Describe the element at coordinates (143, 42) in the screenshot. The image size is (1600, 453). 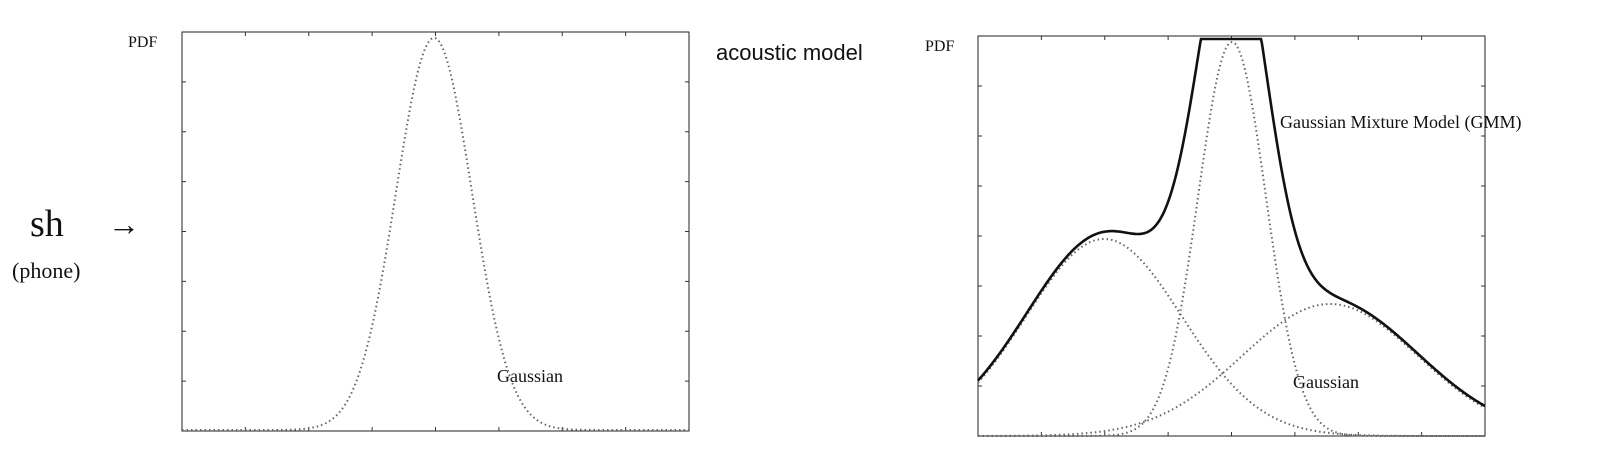
I see `left-plot-ylabel: PDF` at that location.